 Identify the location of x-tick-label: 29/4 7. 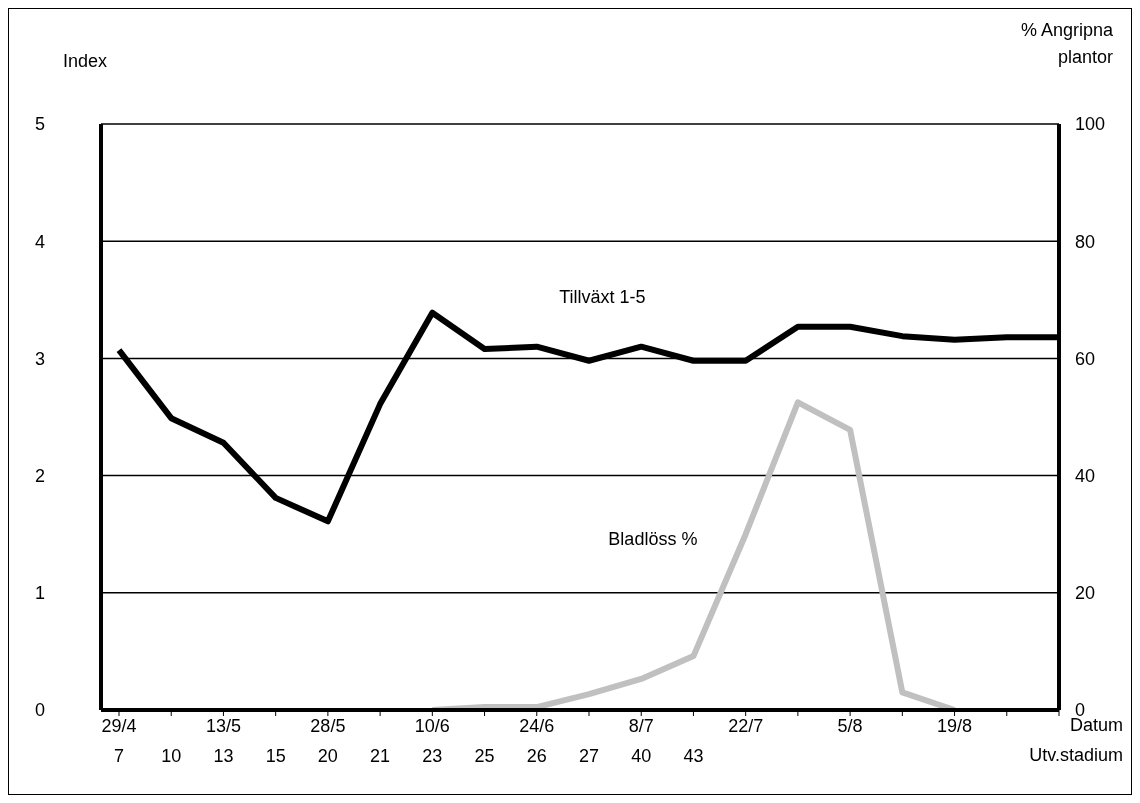
(119, 741).